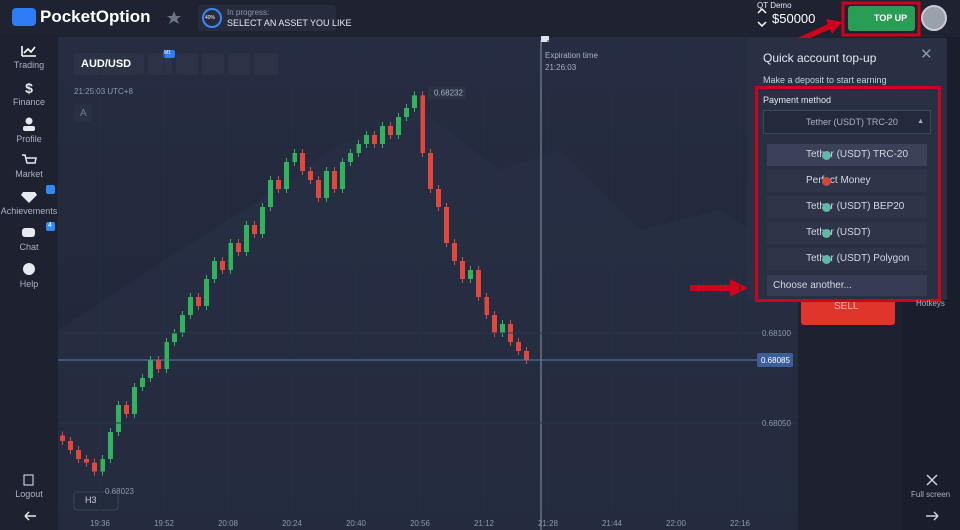 This screenshot has height=530, width=960. Describe the element at coordinates (846, 306) in the screenshot. I see `sell-label: SELL` at that location.